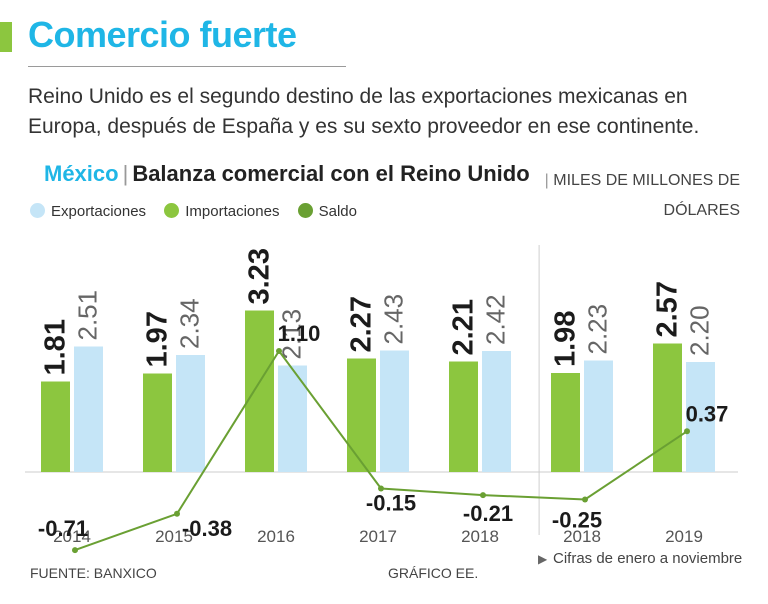 The image size is (768, 604). Describe the element at coordinates (81, 173) in the screenshot. I see `chart-country: México` at that location.